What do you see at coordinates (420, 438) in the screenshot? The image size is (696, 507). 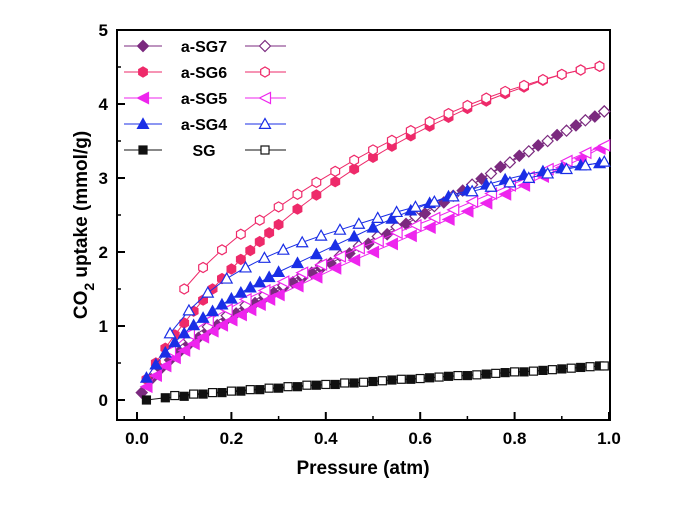 I see `x-tick-label: 0.6` at bounding box center [420, 438].